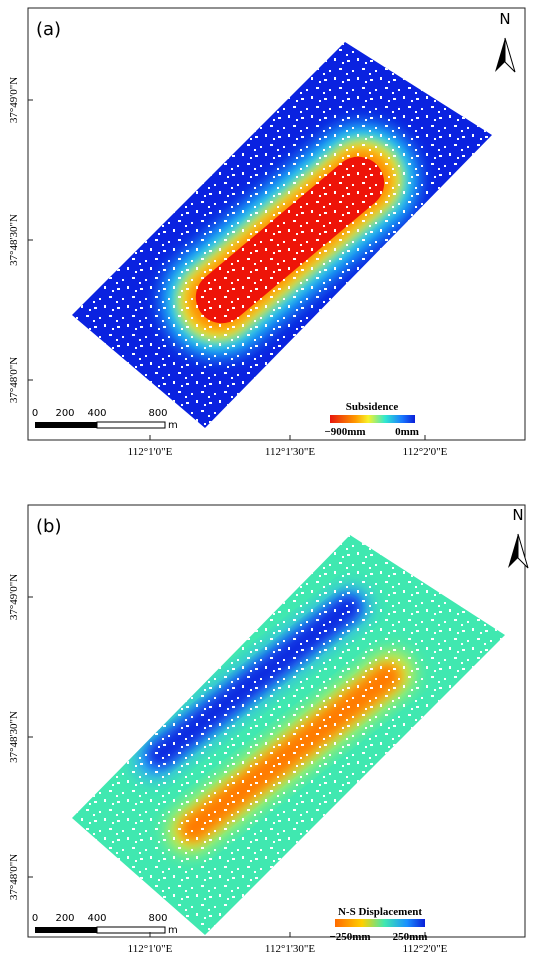 Image resolution: width=550 pixels, height=970 pixels. Describe the element at coordinates (407, 432) in the screenshot. I see `legend-max: 0mm` at that location.